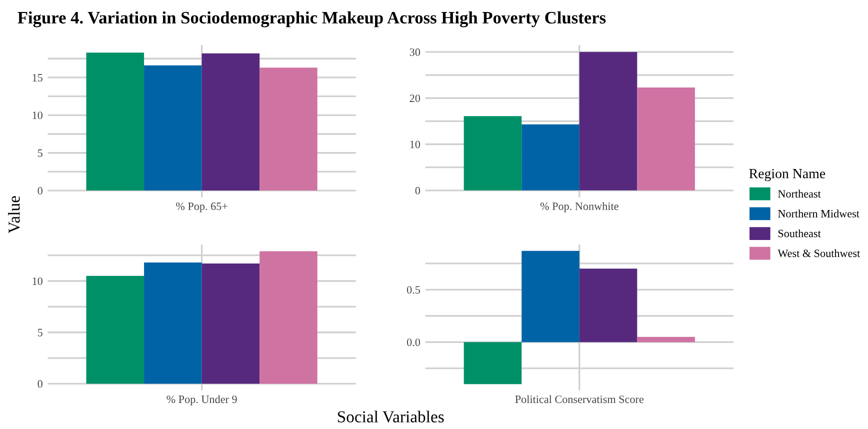 This screenshot has height=429, width=868. Describe the element at coordinates (201, 400) in the screenshot. I see `x-tick-label: % Pop. Under 9` at that location.